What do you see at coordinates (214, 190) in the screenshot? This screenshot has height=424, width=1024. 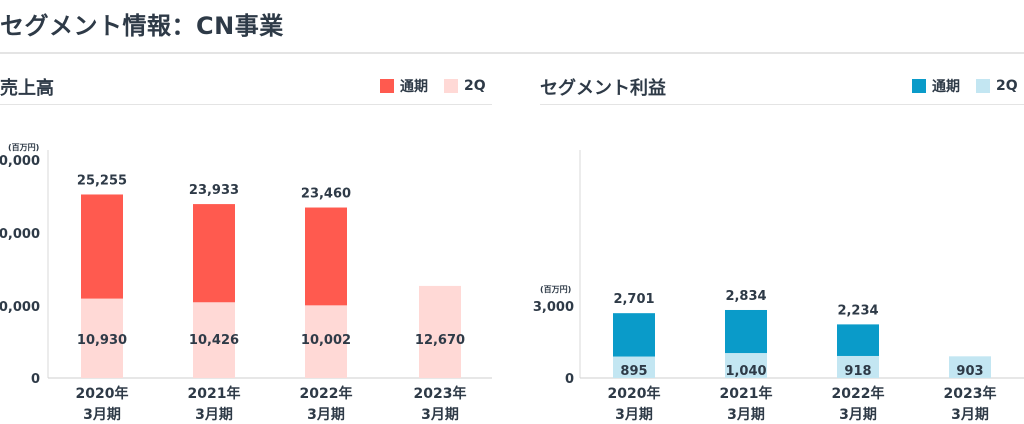 I see `sales-data-label-full: 23,933` at bounding box center [214, 190].